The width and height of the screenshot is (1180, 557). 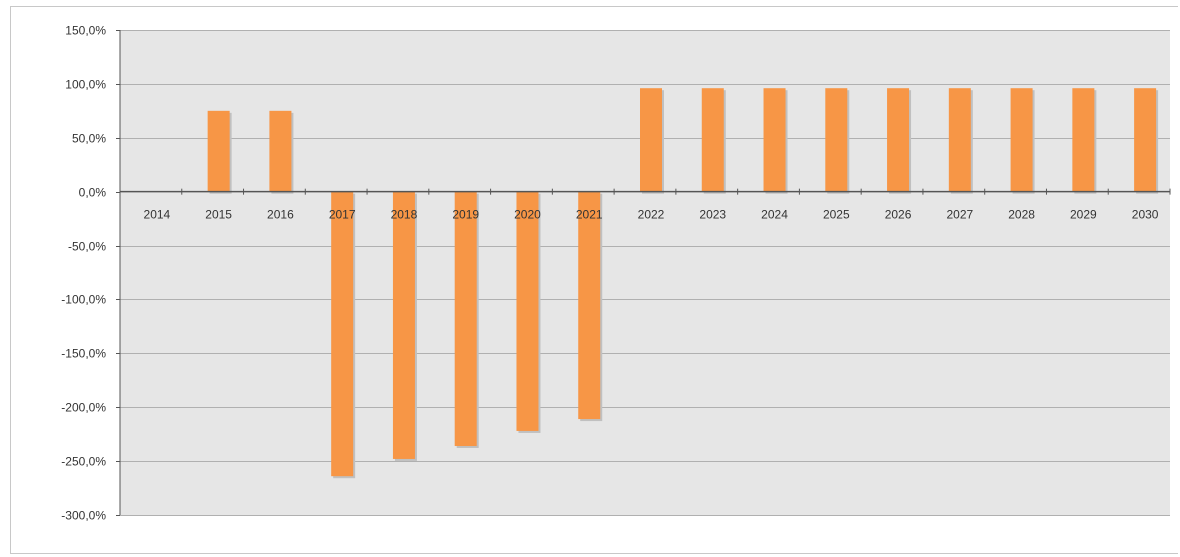 What do you see at coordinates (774, 215) in the screenshot?
I see `x-tick-label-2024: 2024` at bounding box center [774, 215].